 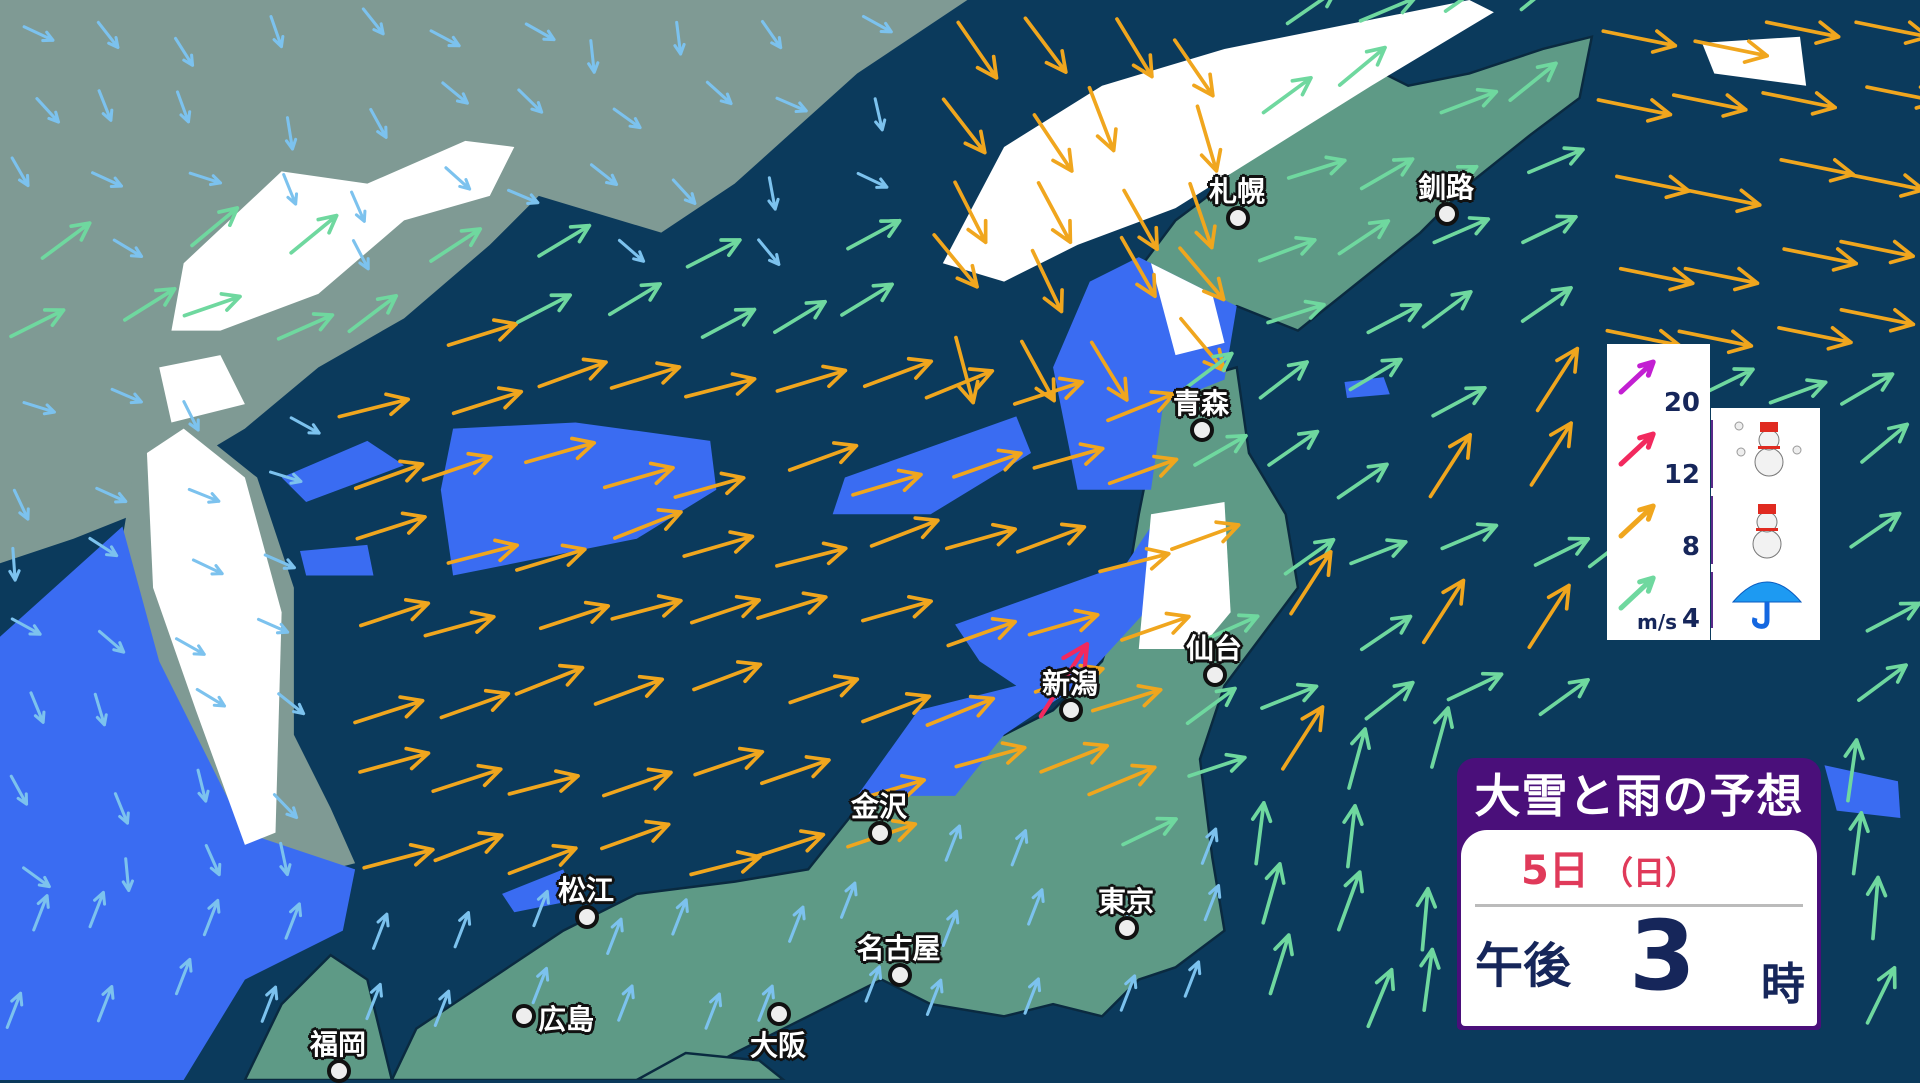 I want to click on legend-value-4: 4, so click(x=1690, y=619).